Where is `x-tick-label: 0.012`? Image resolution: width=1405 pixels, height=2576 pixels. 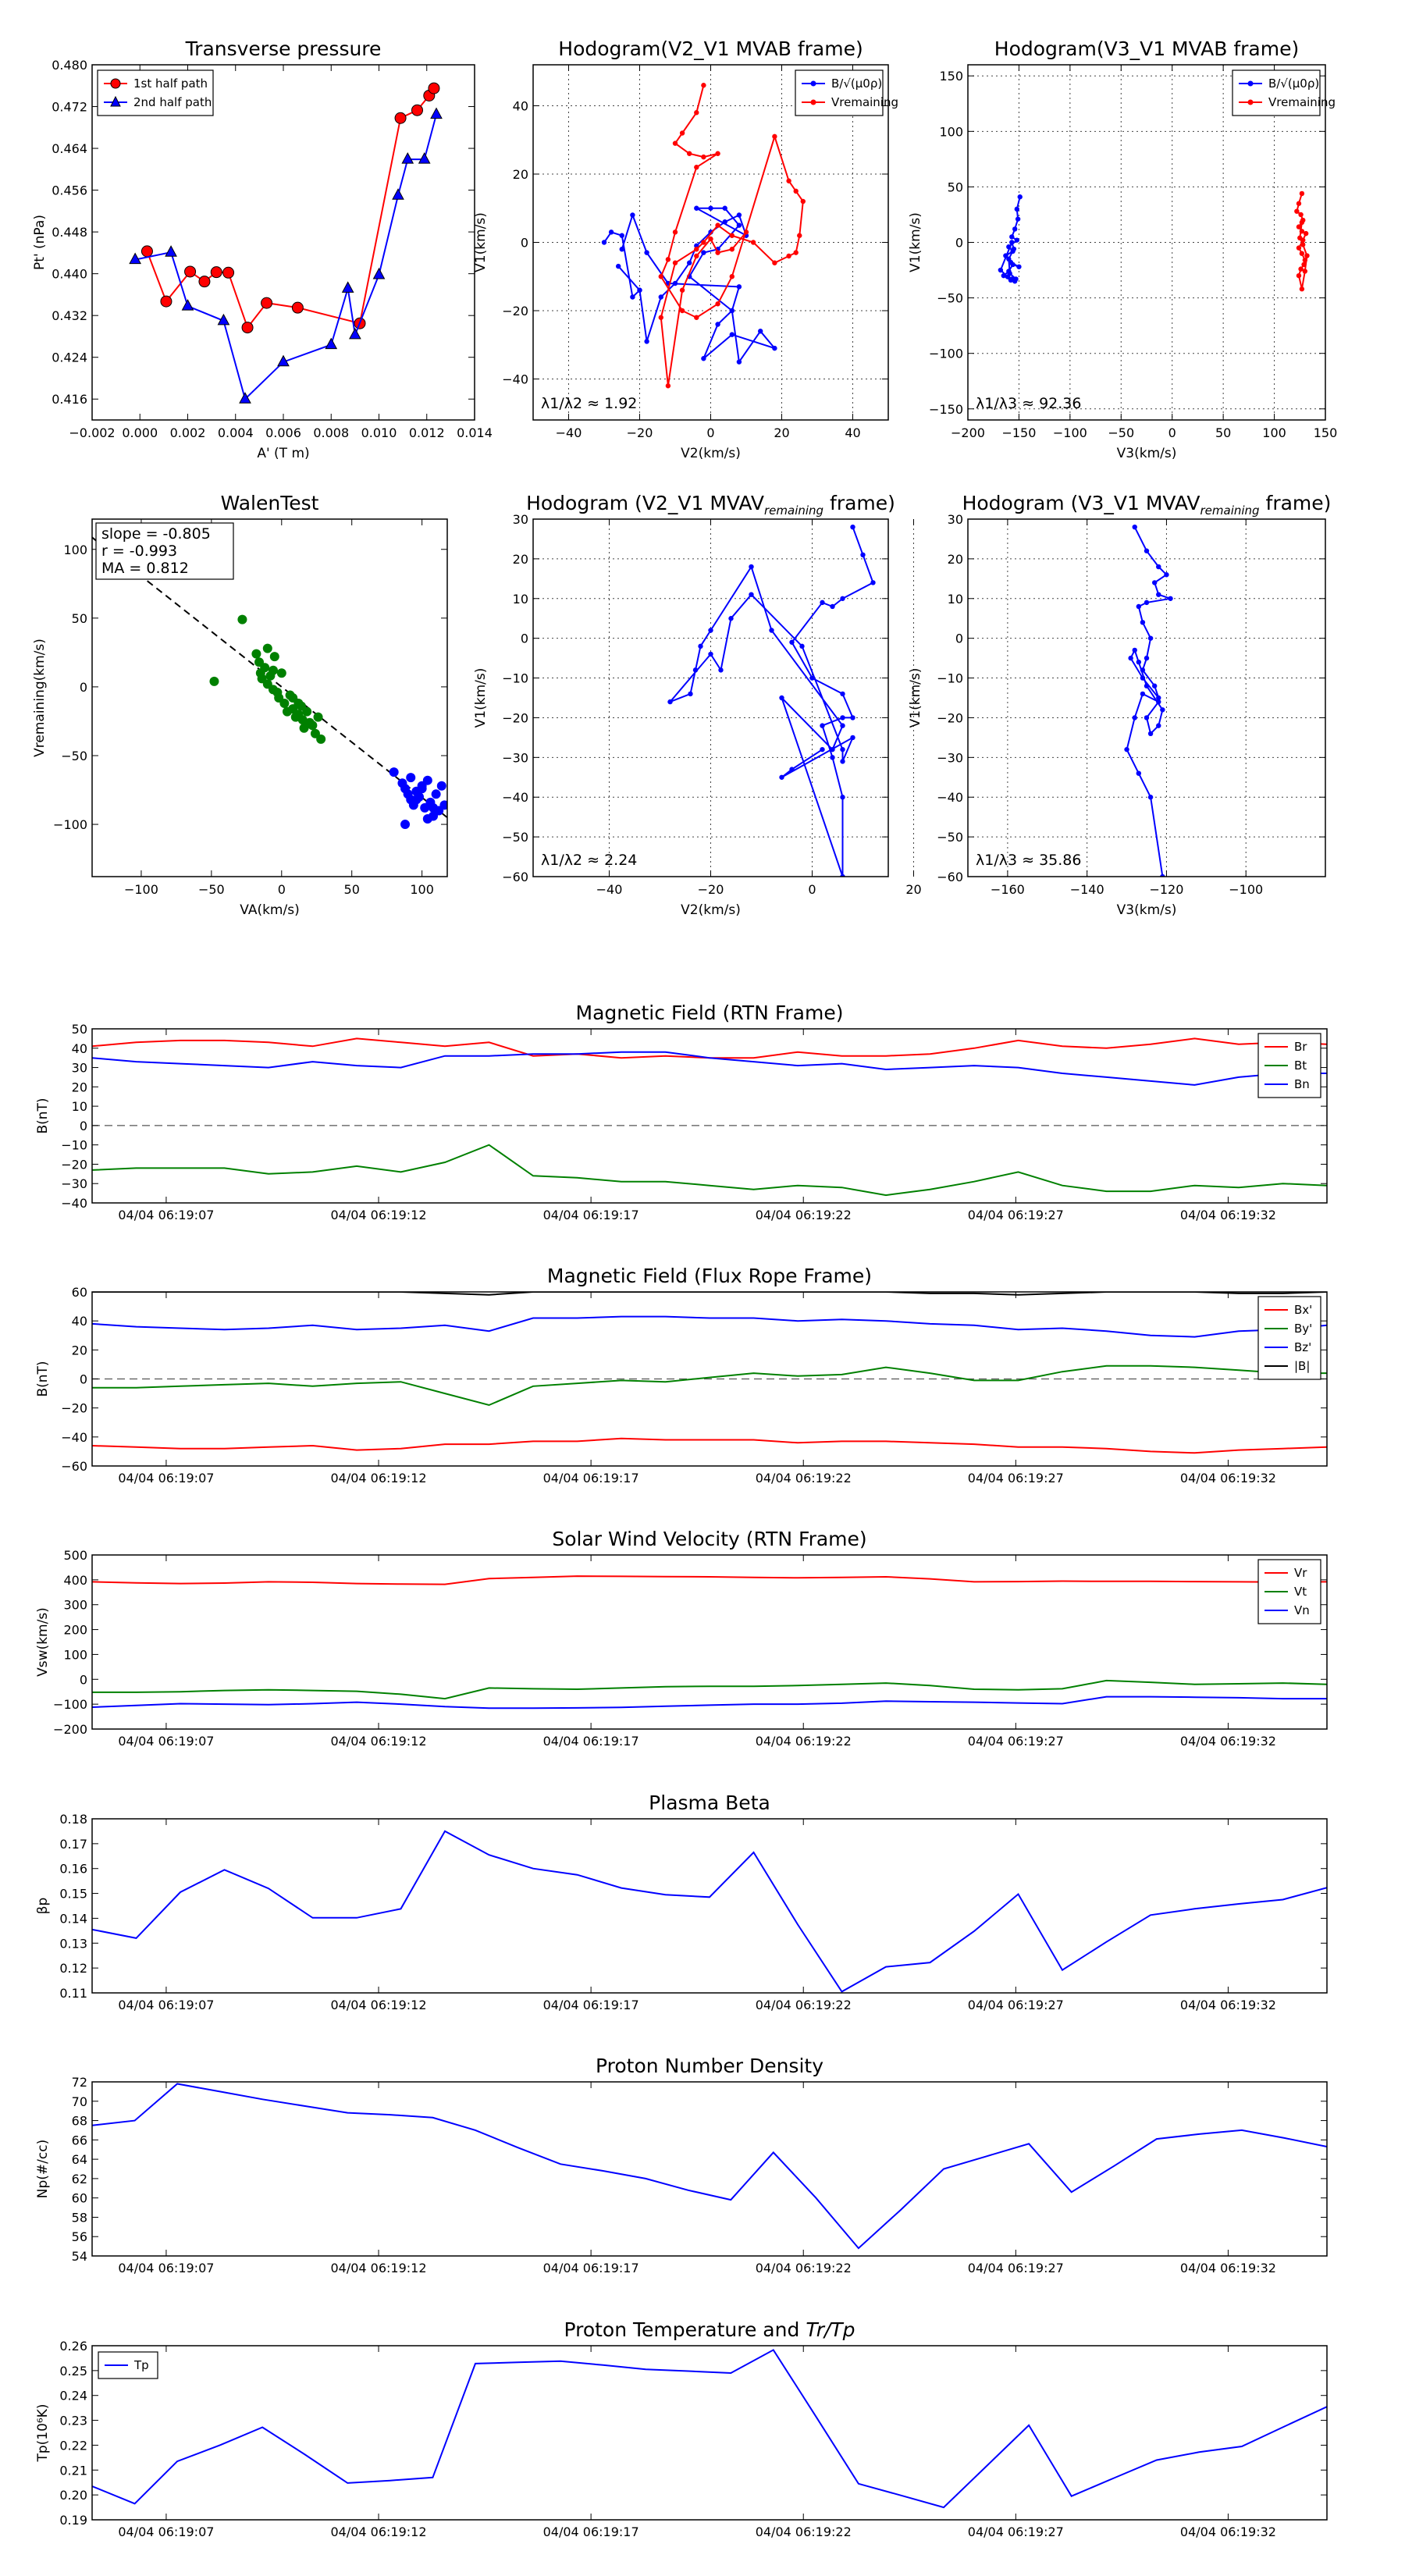 x-tick-label: 0.012 is located at coordinates (427, 432).